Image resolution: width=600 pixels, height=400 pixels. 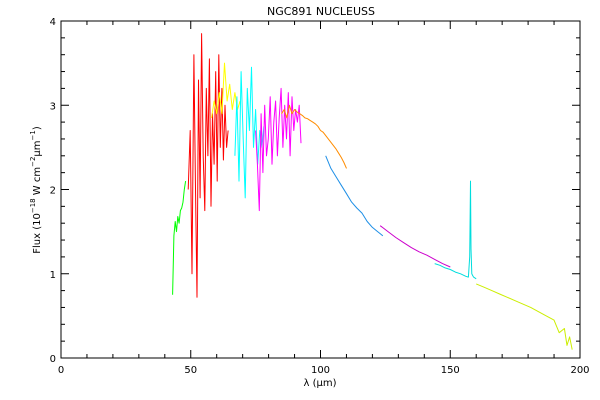 What do you see at coordinates (190, 370) in the screenshot?
I see `x-tick-label: 50` at bounding box center [190, 370].